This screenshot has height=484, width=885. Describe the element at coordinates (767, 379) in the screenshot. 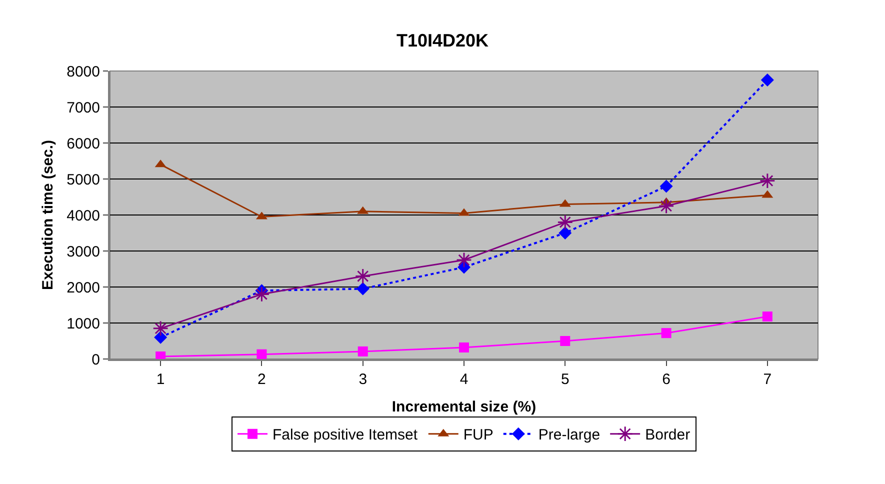

I see `x-tick-label: 7` at that location.